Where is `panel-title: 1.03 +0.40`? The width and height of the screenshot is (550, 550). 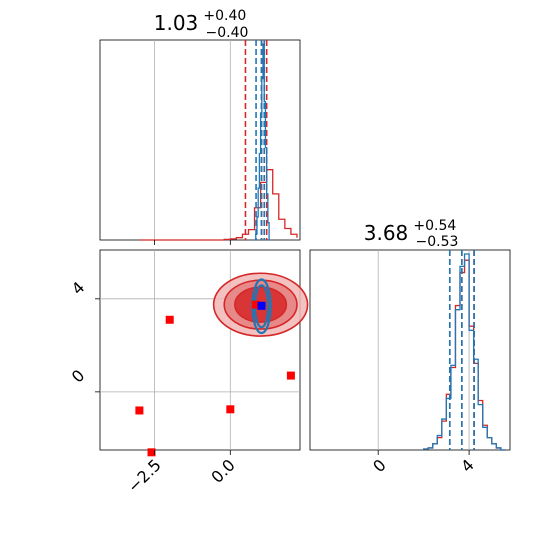 panel-title: 1.03 +0.40 is located at coordinates (200, 21).